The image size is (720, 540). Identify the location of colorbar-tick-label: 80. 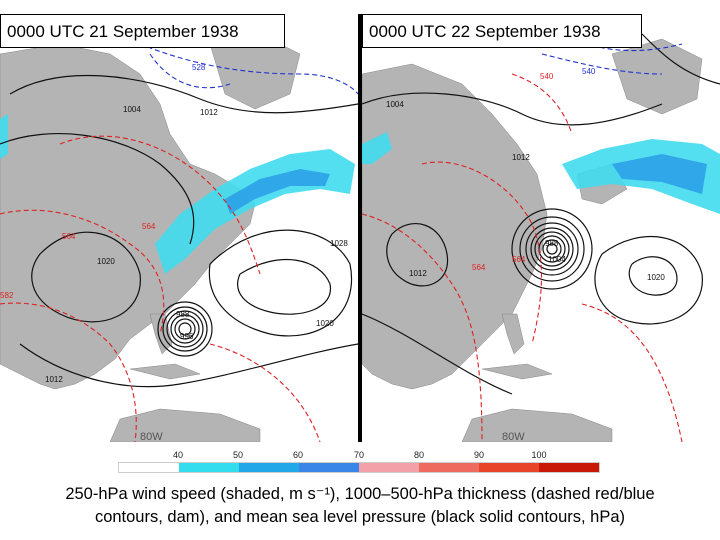
(419, 455).